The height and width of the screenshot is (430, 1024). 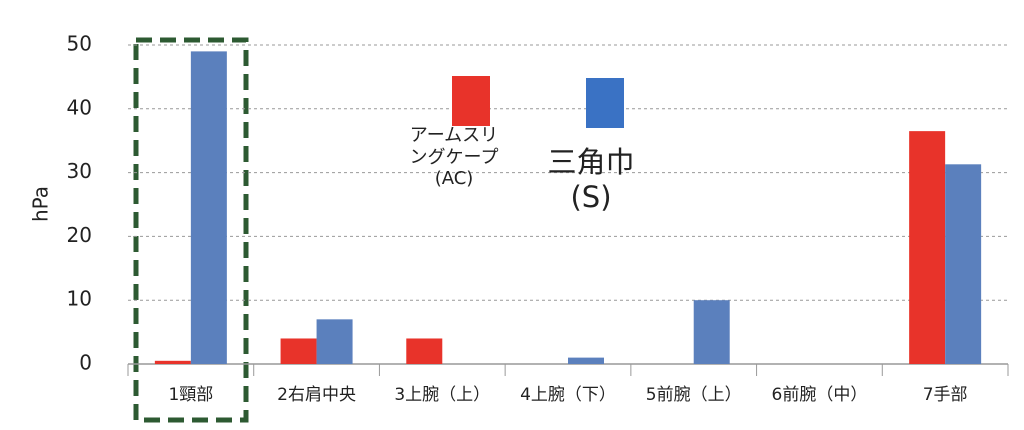 What do you see at coordinates (85, 363) in the screenshot?
I see `y-tick-label: 0` at bounding box center [85, 363].